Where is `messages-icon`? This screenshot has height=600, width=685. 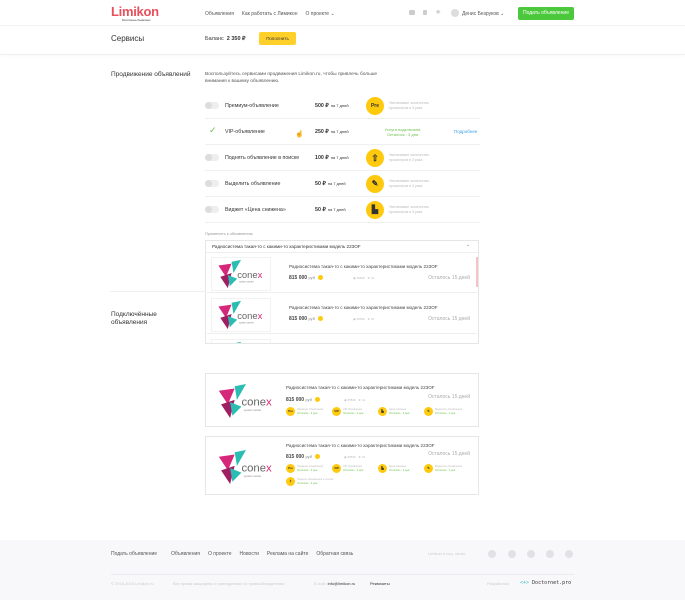 messages-icon is located at coordinates (412, 12).